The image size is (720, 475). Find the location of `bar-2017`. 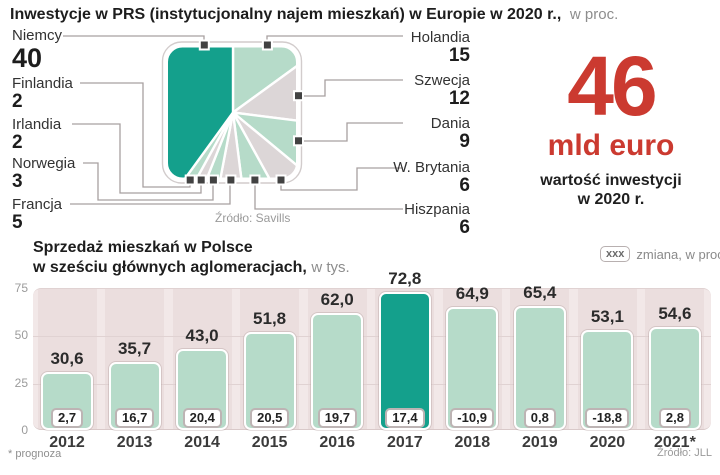

bar-2017 is located at coordinates (404, 361).